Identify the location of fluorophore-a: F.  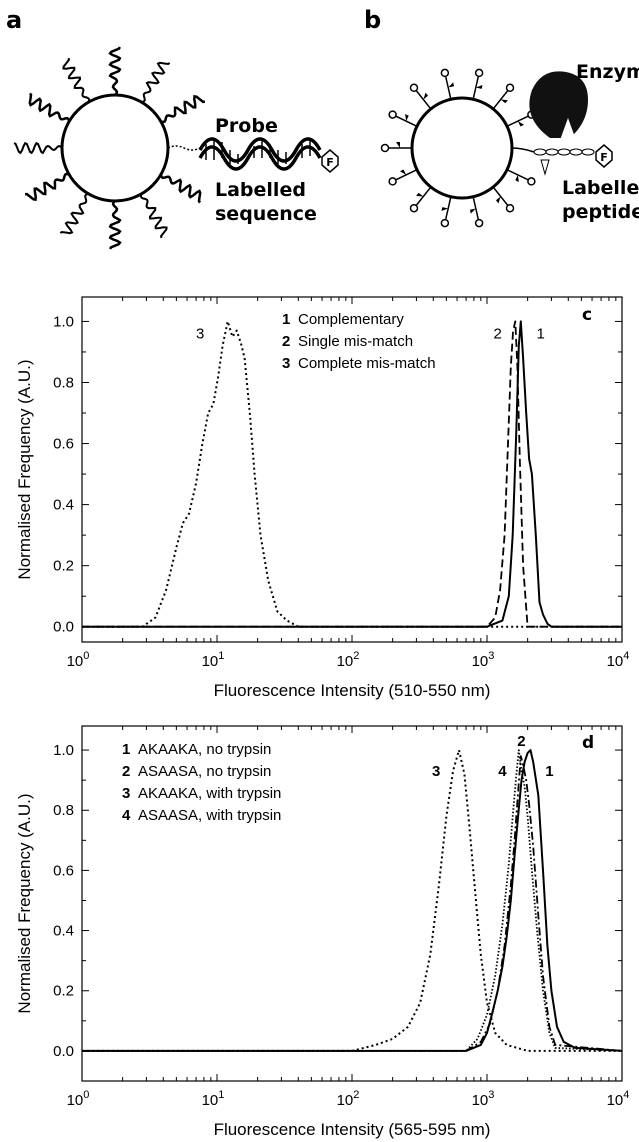
(330, 161).